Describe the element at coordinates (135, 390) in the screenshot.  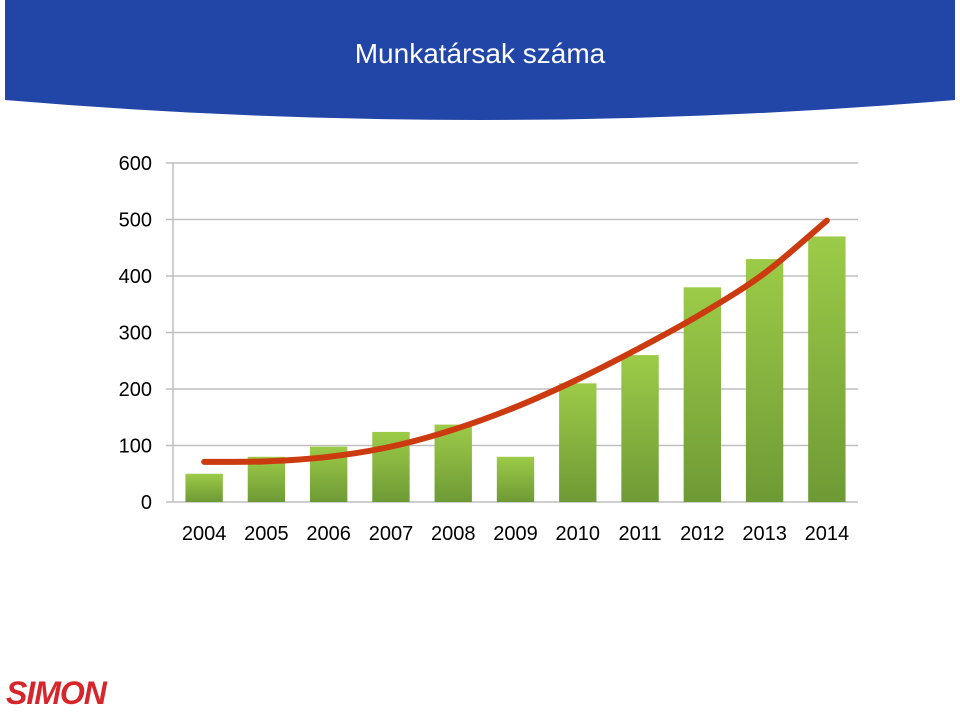
I see `y-tick-label-200: 200` at that location.